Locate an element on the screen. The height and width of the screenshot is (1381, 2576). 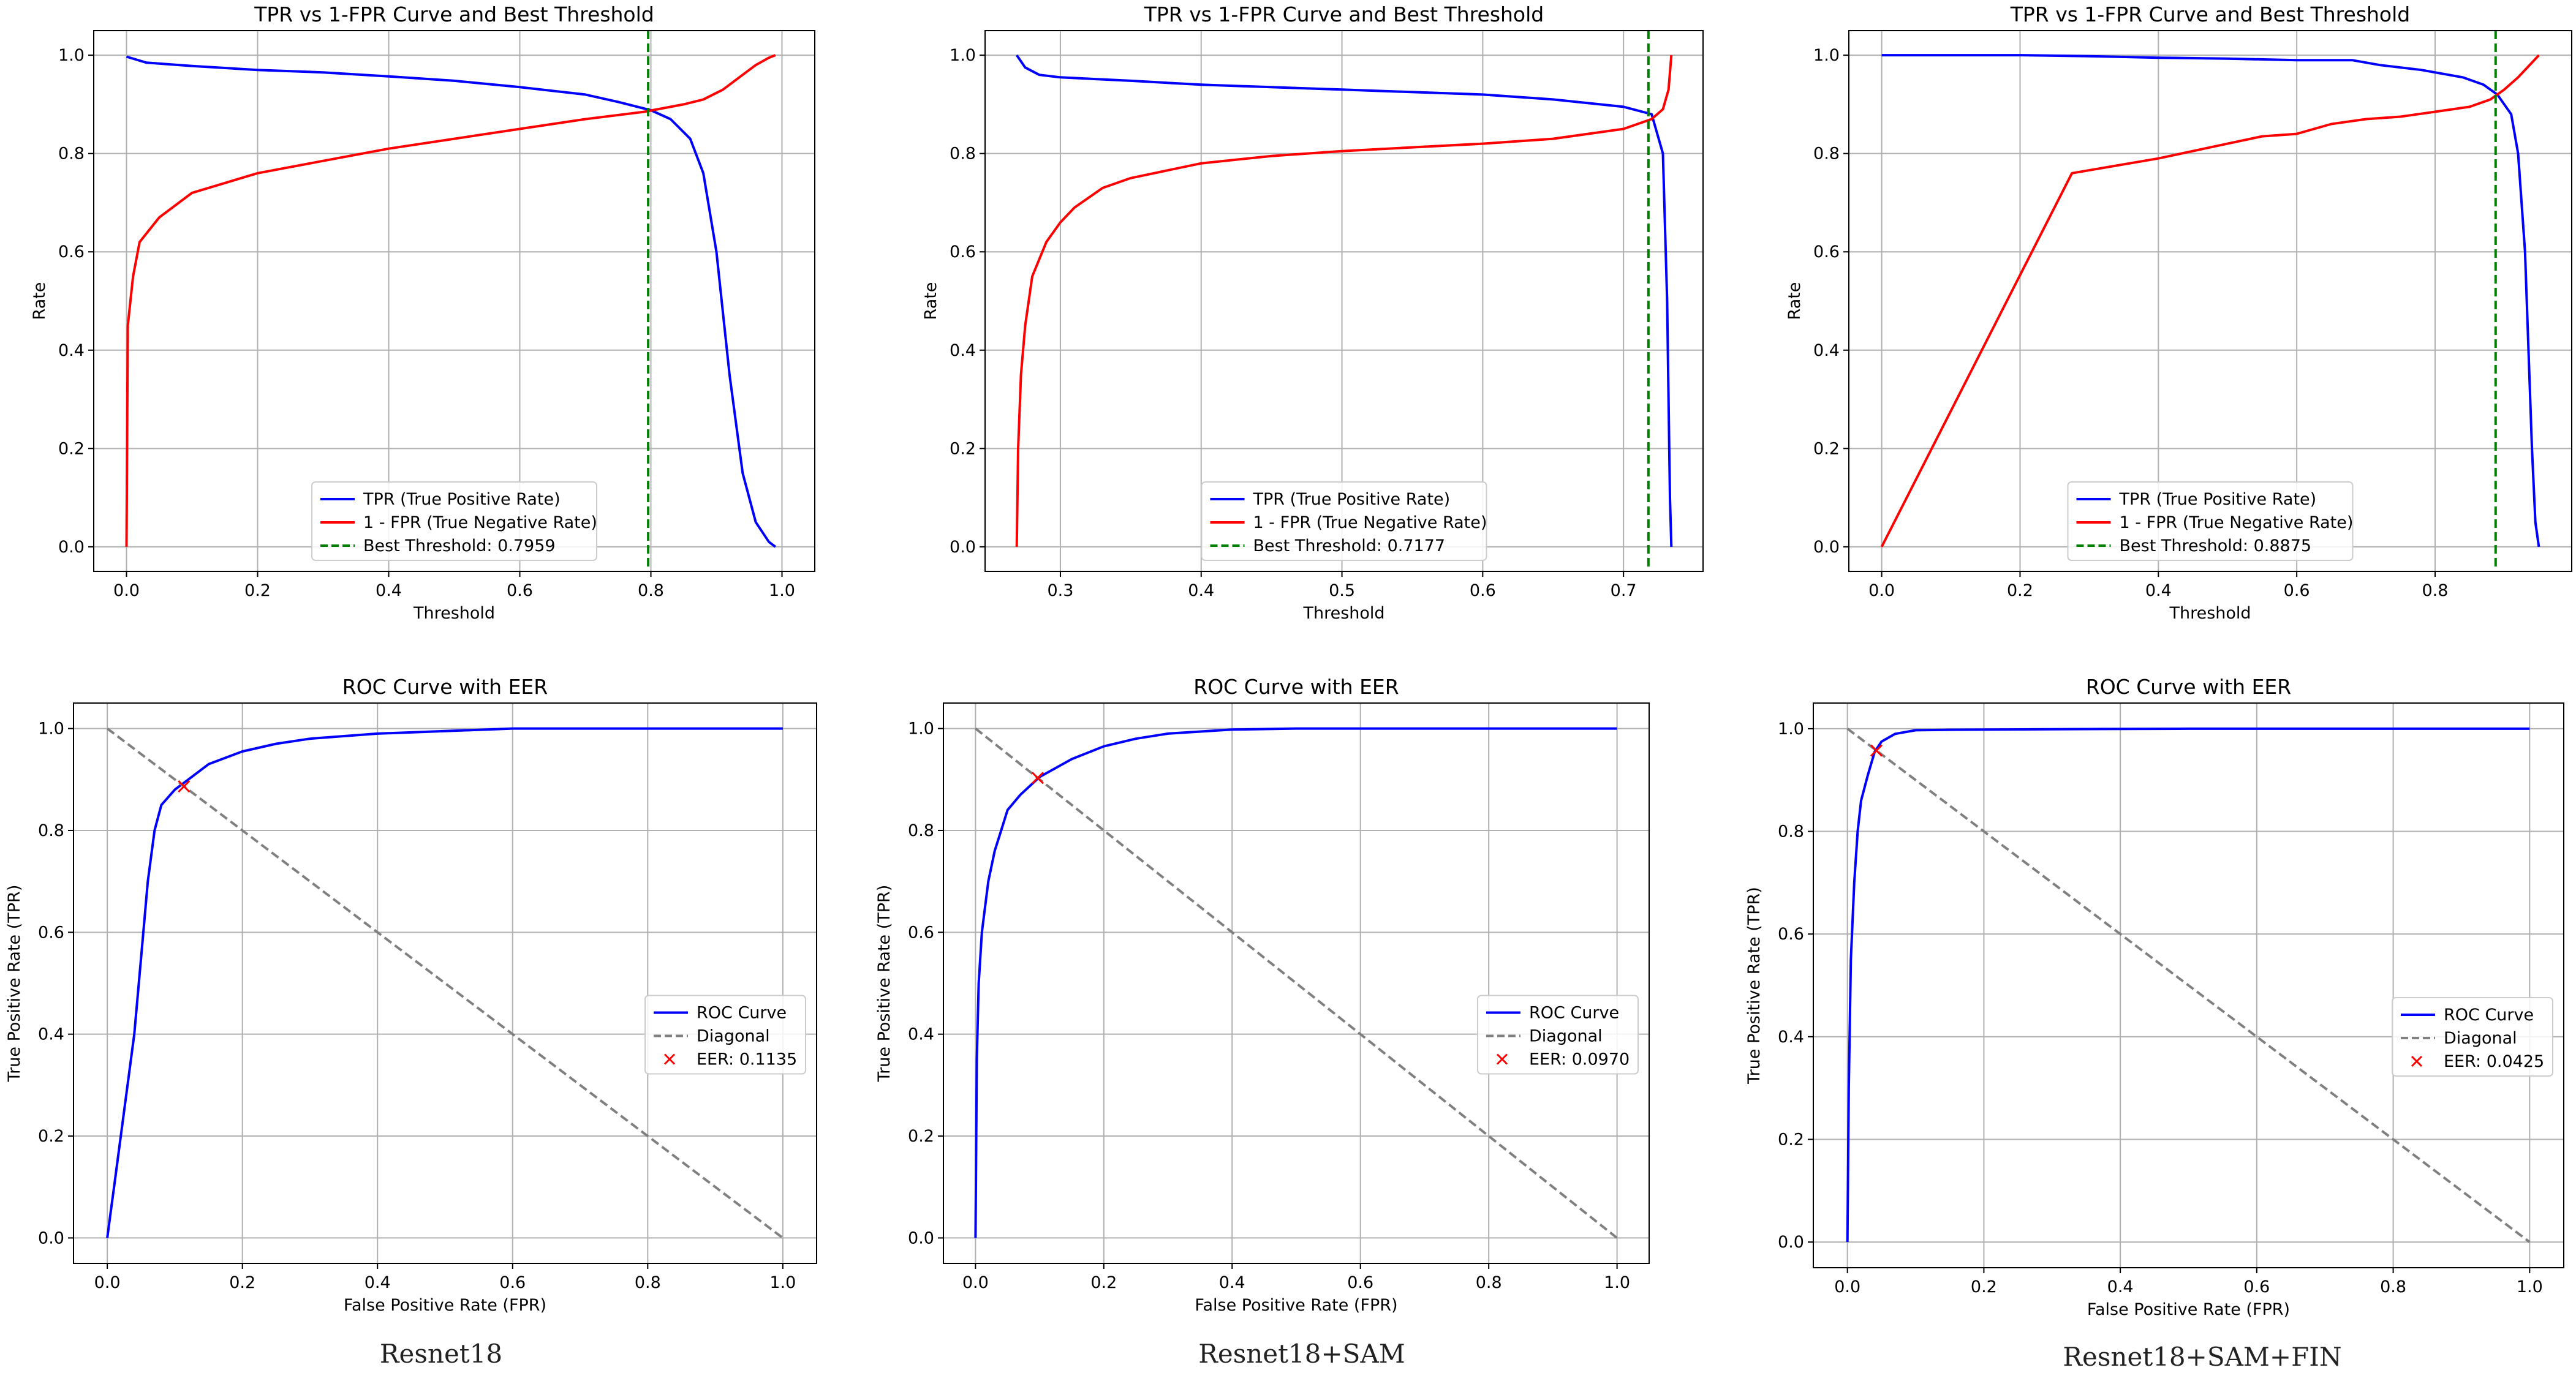
legend-label: Best Threshold: 0.8875 is located at coordinates (2216, 545).